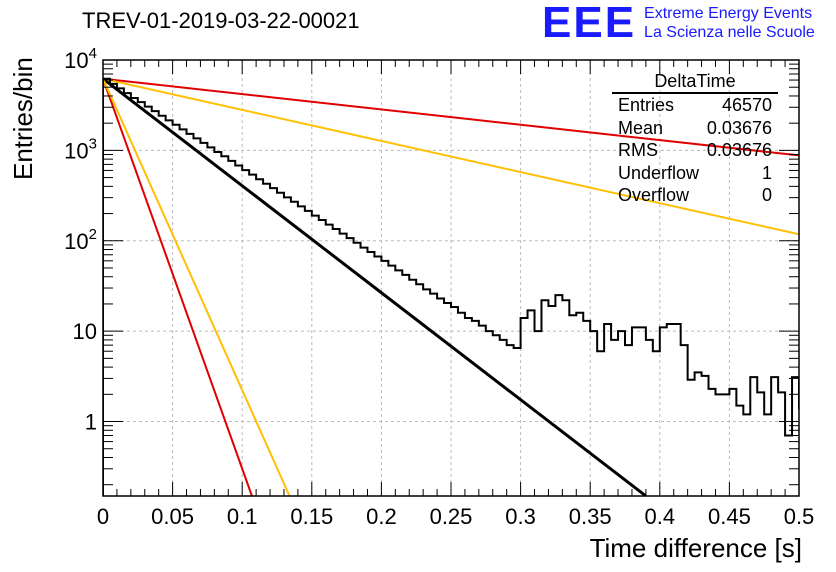 The height and width of the screenshot is (572, 836). What do you see at coordinates (23, 118) in the screenshot?
I see `y-axis-label: Entries/bin` at bounding box center [23, 118].